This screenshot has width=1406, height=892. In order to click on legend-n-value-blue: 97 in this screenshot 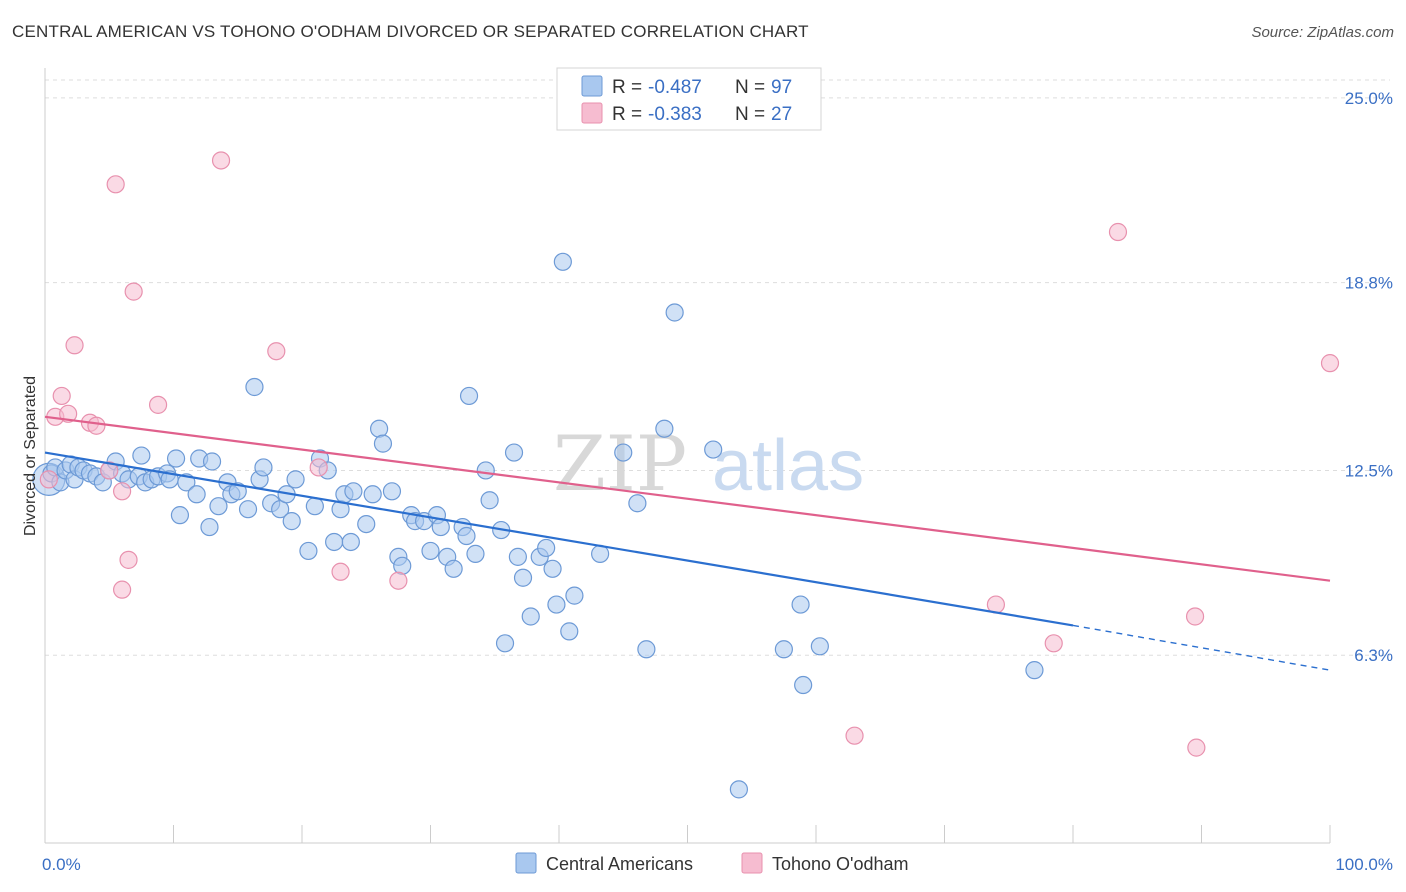, I will do `click(781, 87)`.